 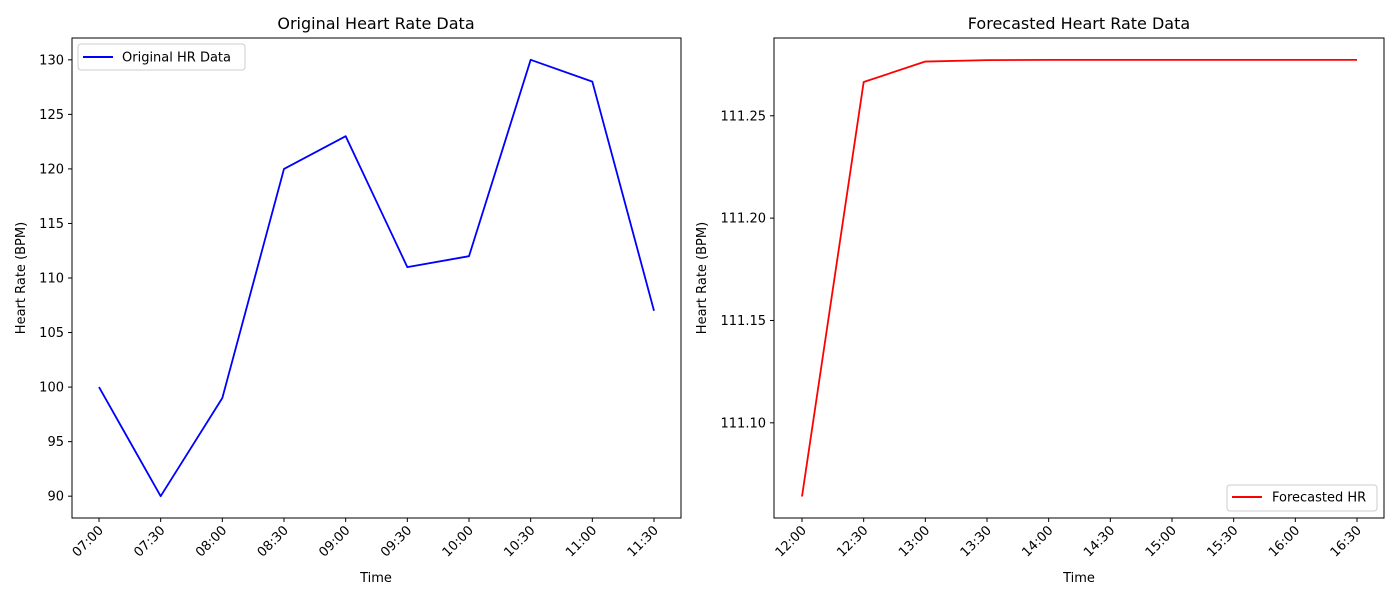 I want to click on y-tick-label: 95, so click(x=55, y=442).